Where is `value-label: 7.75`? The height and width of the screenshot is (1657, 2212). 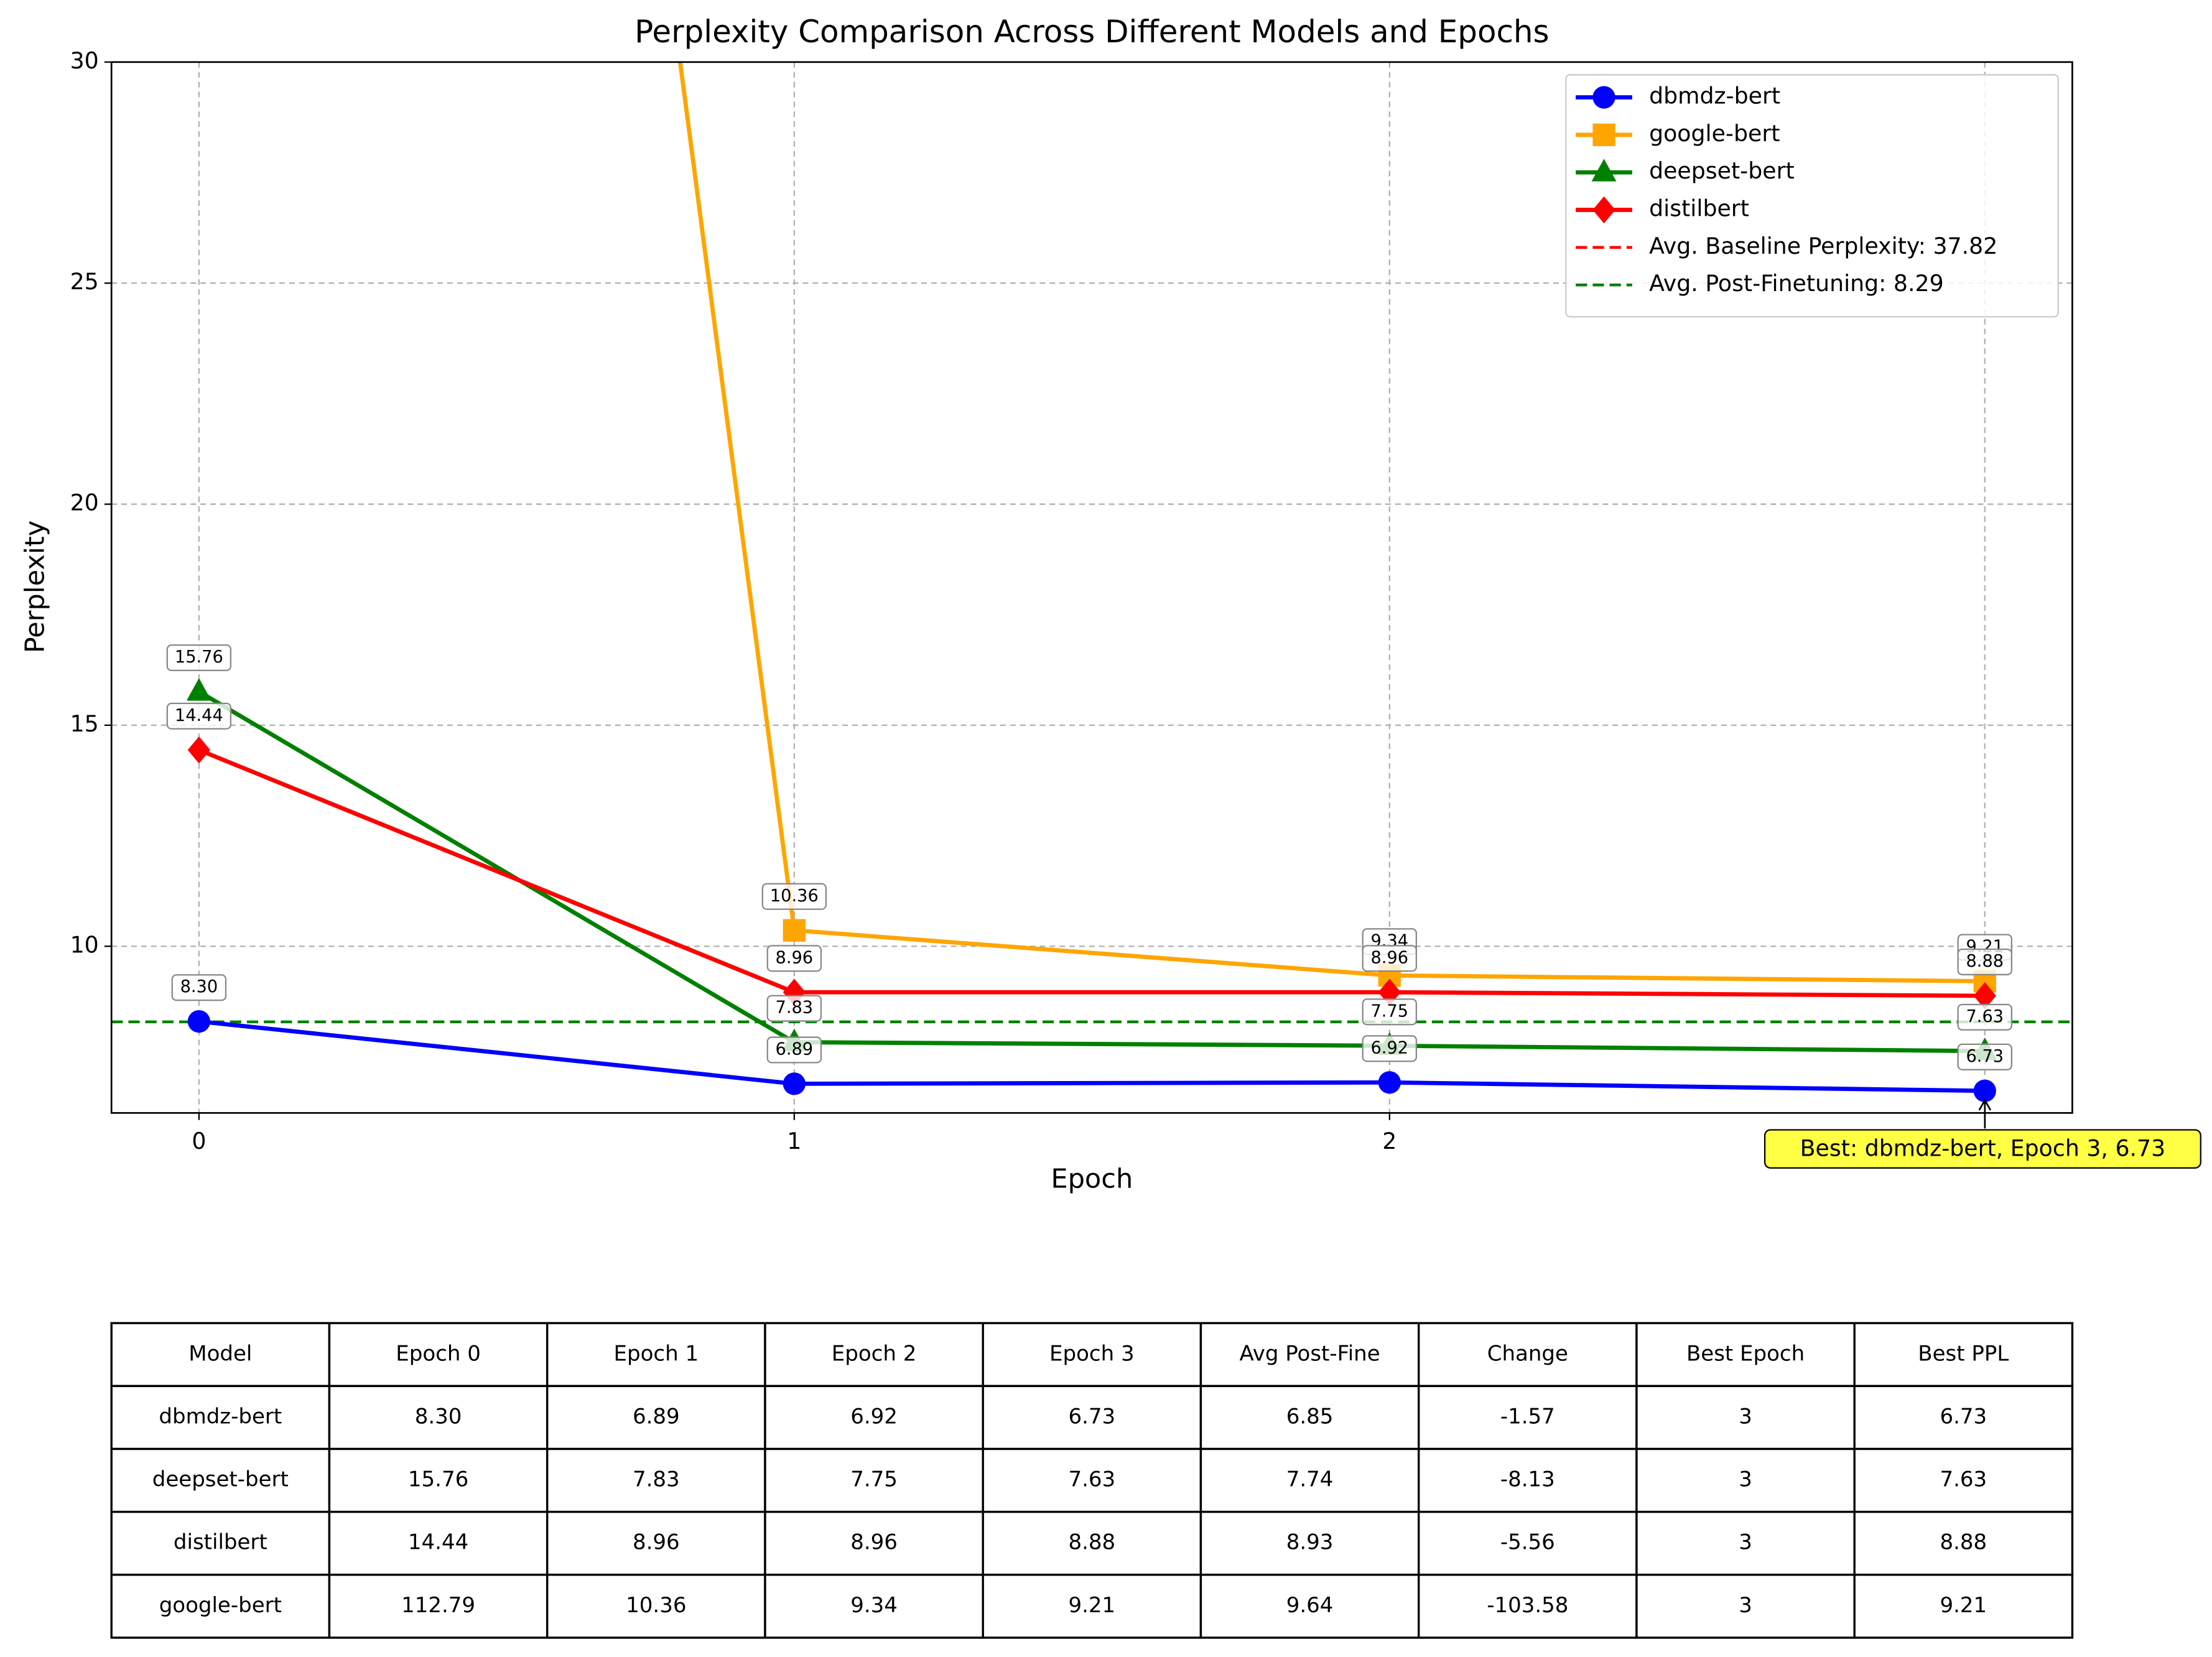 value-label: 7.75 is located at coordinates (1390, 1011).